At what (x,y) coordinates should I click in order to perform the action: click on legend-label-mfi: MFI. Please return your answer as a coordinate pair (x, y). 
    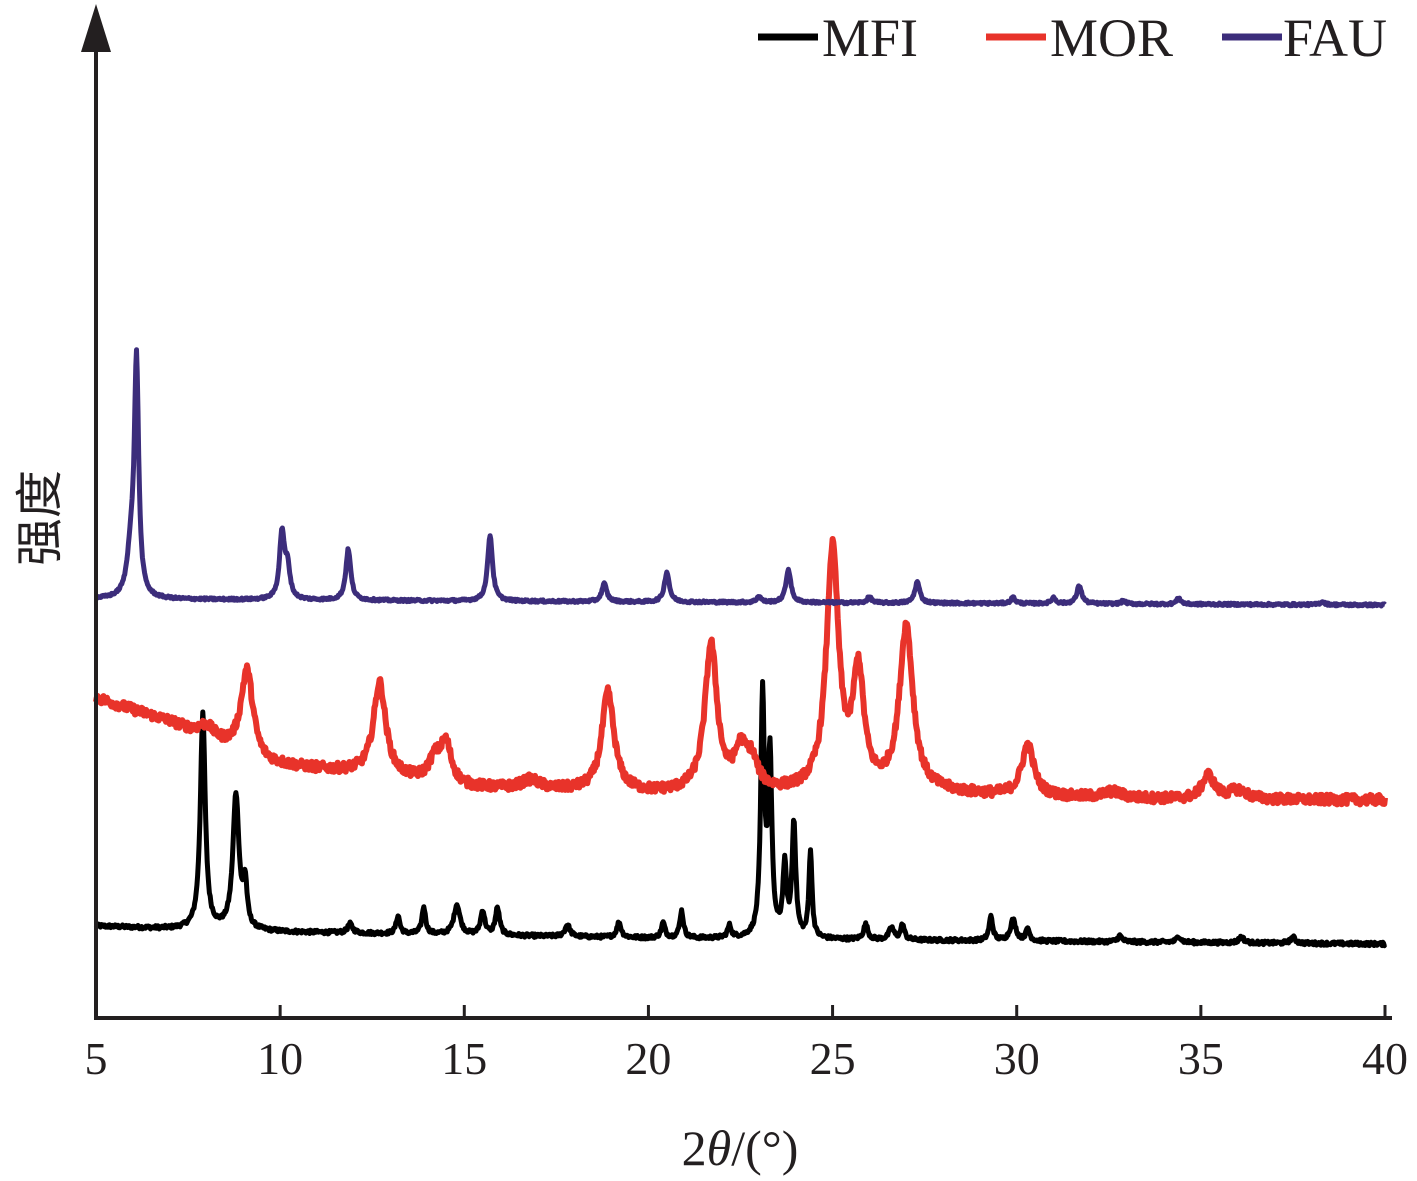
    Looking at the image, I should click on (870, 38).